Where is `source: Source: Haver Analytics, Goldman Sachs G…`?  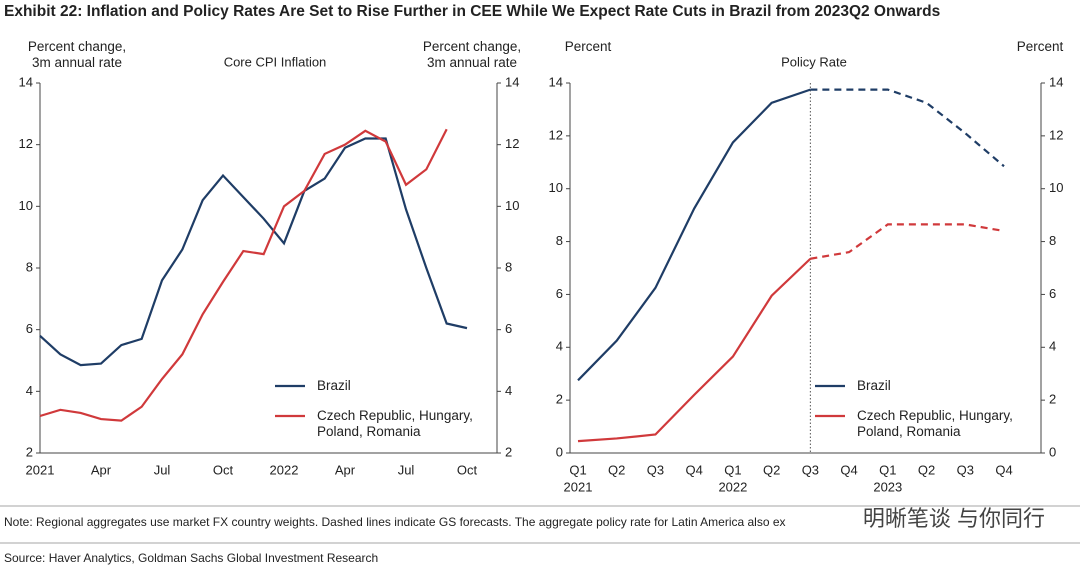
source: Source: Haver Analytics, Goldman Sachs G… is located at coordinates (191, 558).